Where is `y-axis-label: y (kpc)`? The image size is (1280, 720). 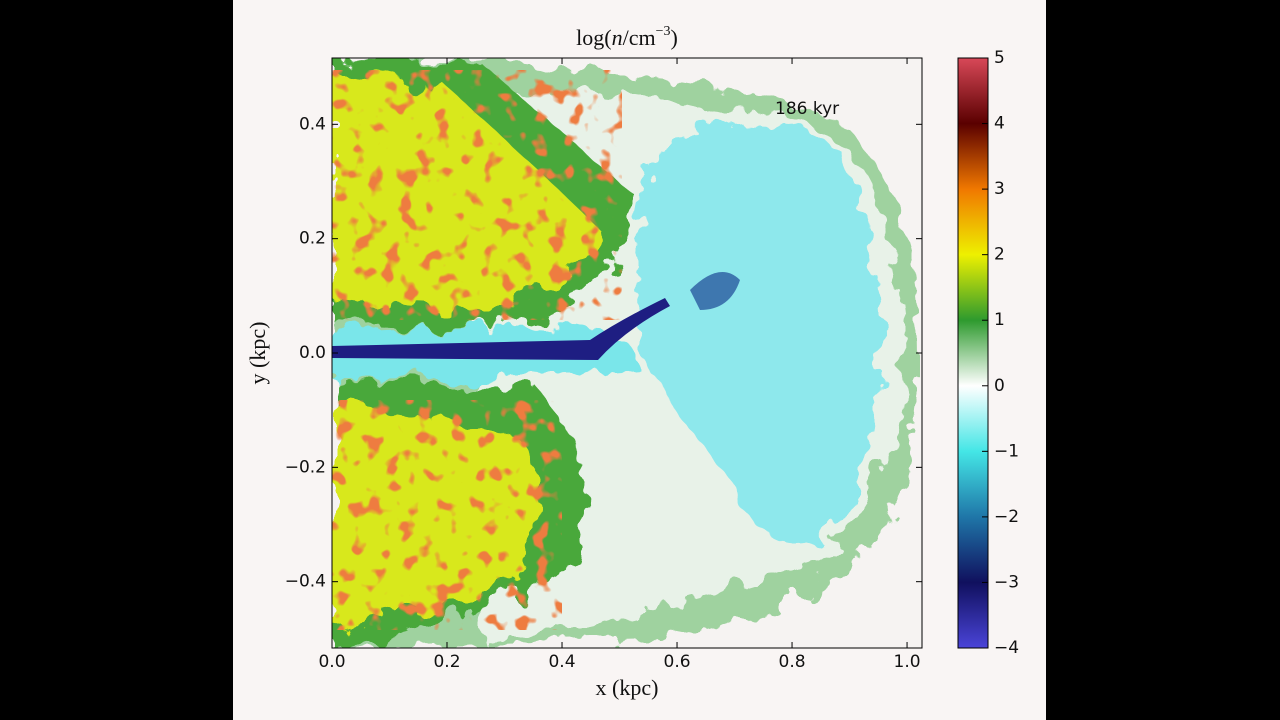
y-axis-label: y (kpc) is located at coordinates (257, 353).